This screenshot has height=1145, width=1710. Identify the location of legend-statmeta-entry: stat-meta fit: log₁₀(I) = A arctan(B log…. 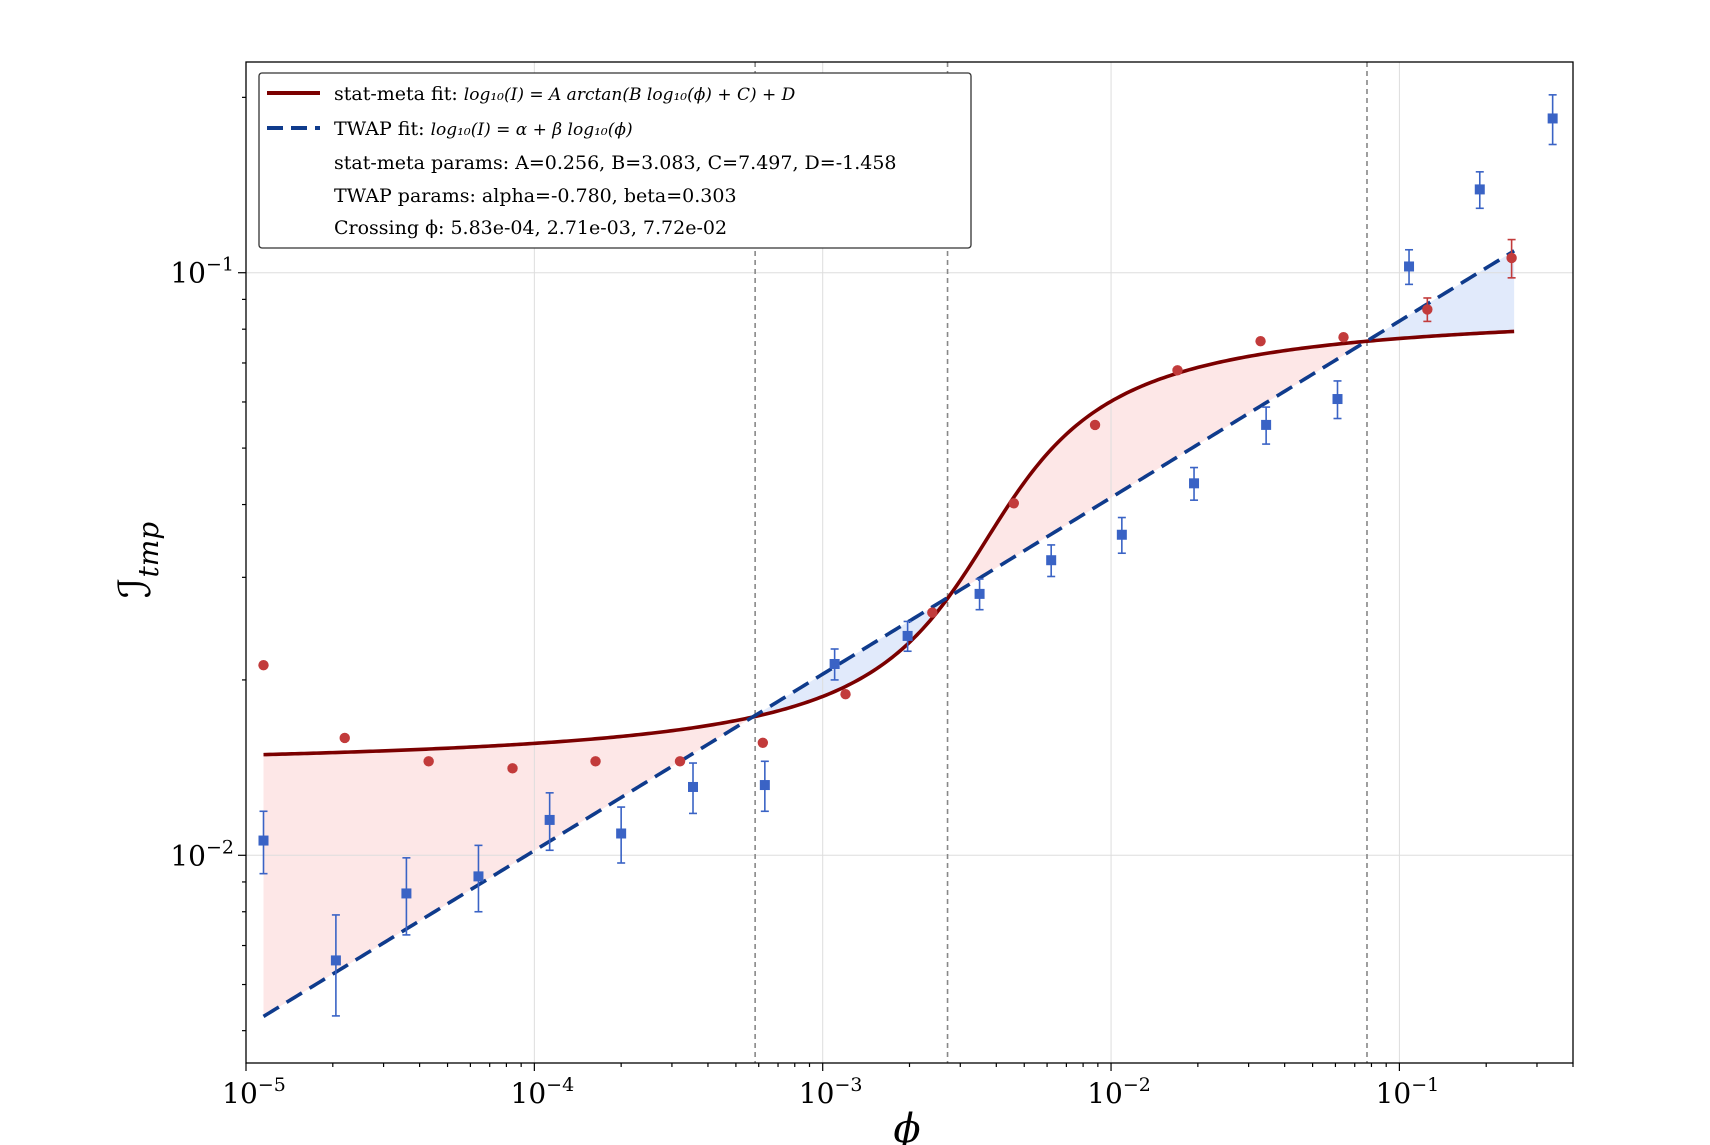
(565, 94).